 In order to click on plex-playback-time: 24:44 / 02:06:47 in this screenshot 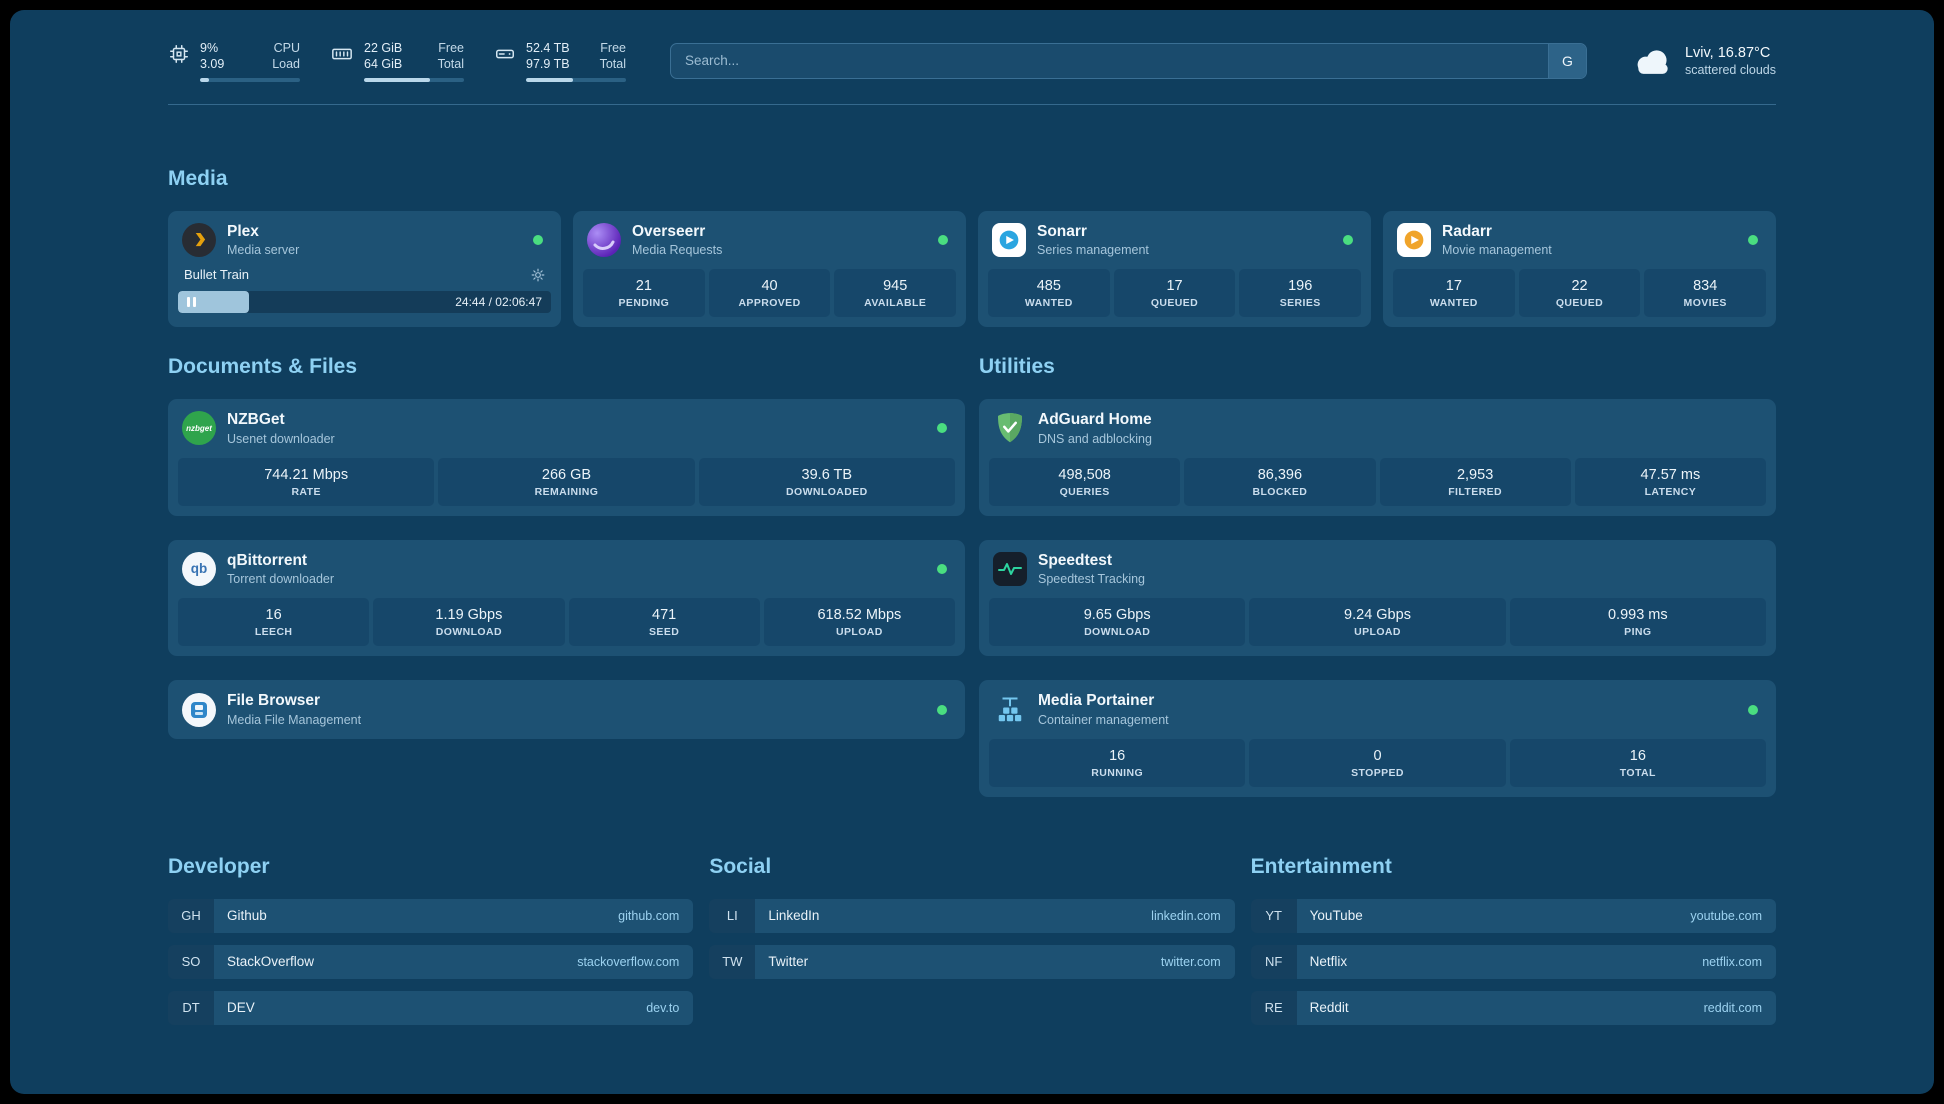, I will do `click(498, 302)`.